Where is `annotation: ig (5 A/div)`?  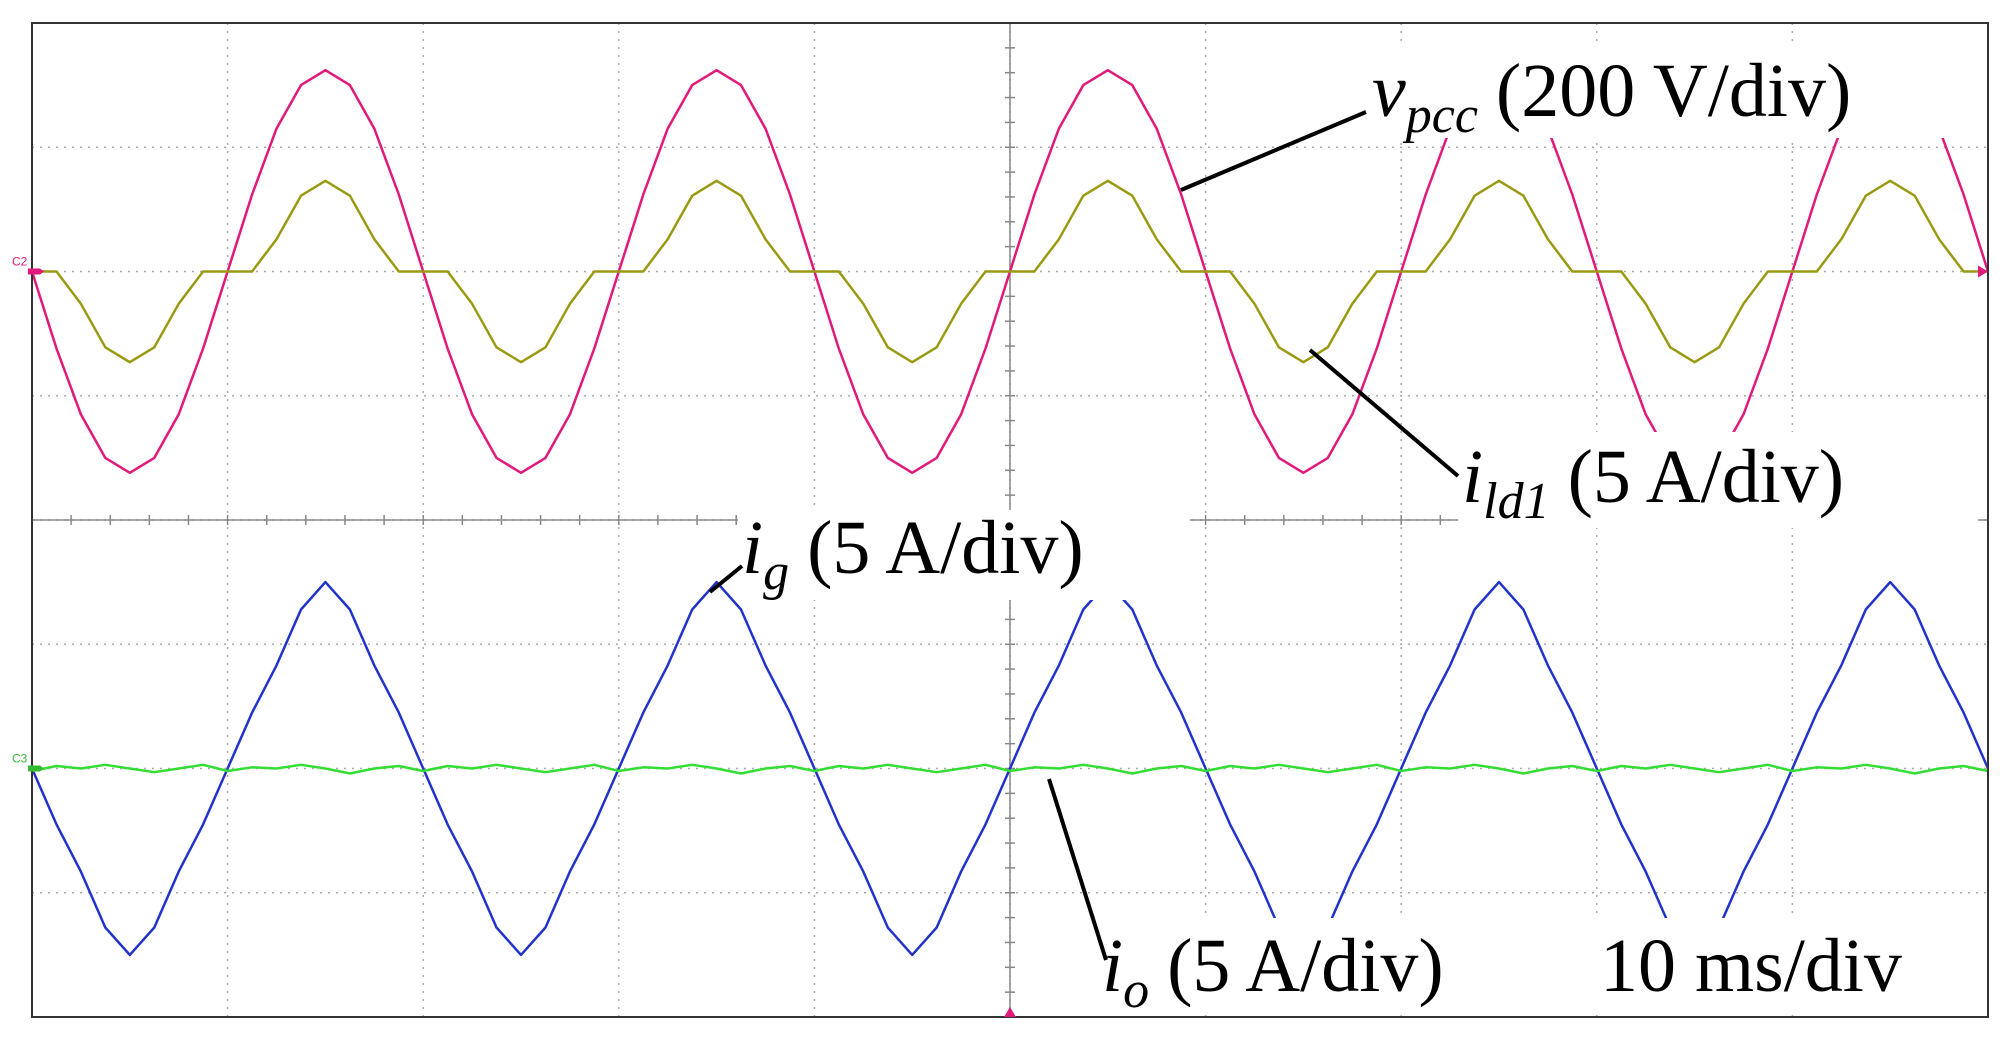 annotation: ig (5 A/div) is located at coordinates (913, 553).